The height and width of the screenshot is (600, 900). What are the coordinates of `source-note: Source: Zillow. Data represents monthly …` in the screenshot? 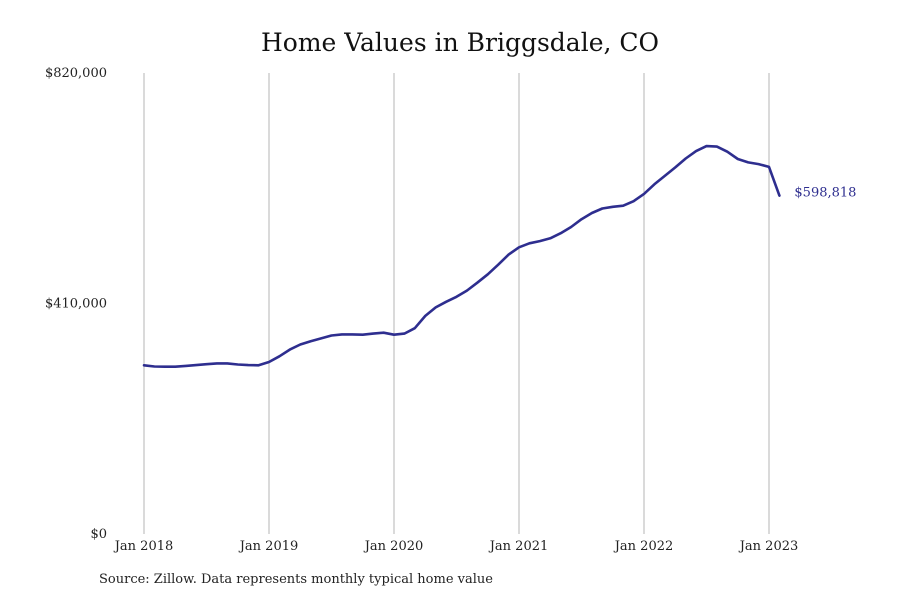 It's located at (296, 579).